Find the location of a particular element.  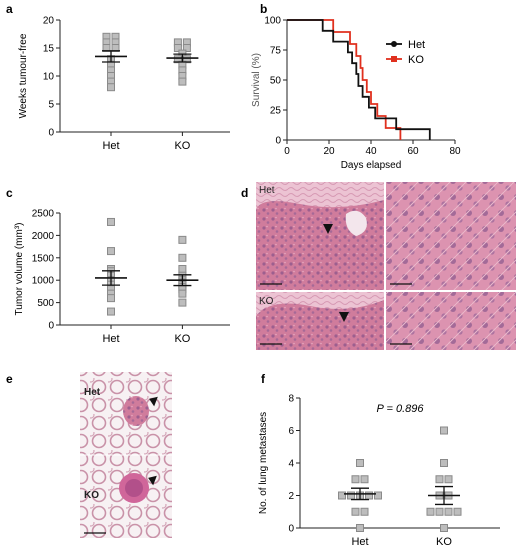

micrograph-e-het-label: Het is located at coordinates (92, 392).